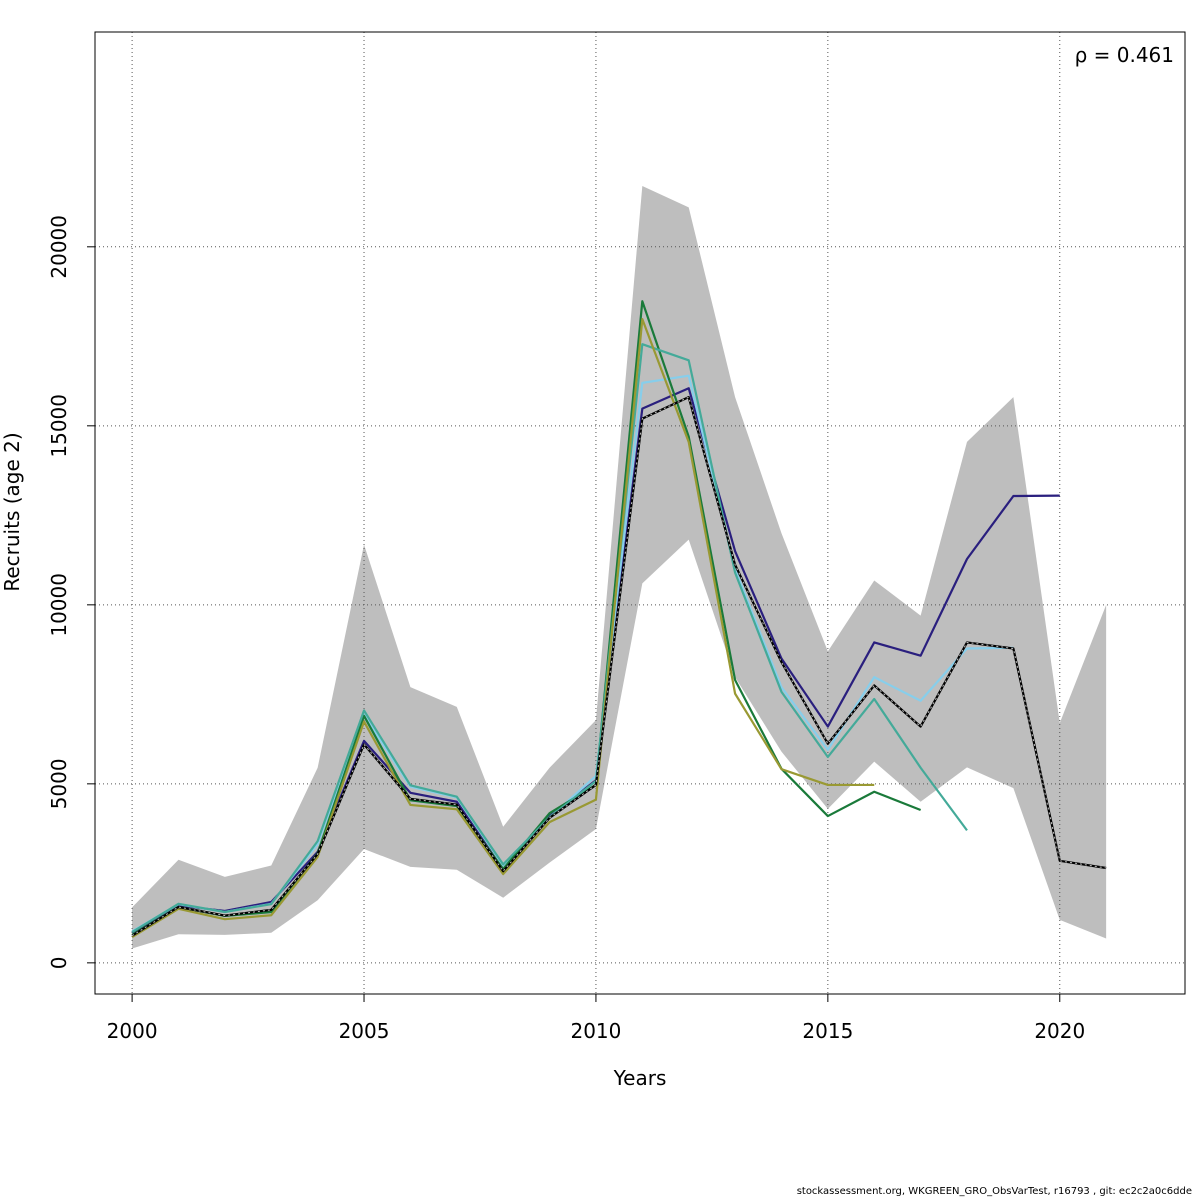 This screenshot has width=1200, height=1200. Describe the element at coordinates (59, 426) in the screenshot. I see `y-tick-label: 15000` at that location.